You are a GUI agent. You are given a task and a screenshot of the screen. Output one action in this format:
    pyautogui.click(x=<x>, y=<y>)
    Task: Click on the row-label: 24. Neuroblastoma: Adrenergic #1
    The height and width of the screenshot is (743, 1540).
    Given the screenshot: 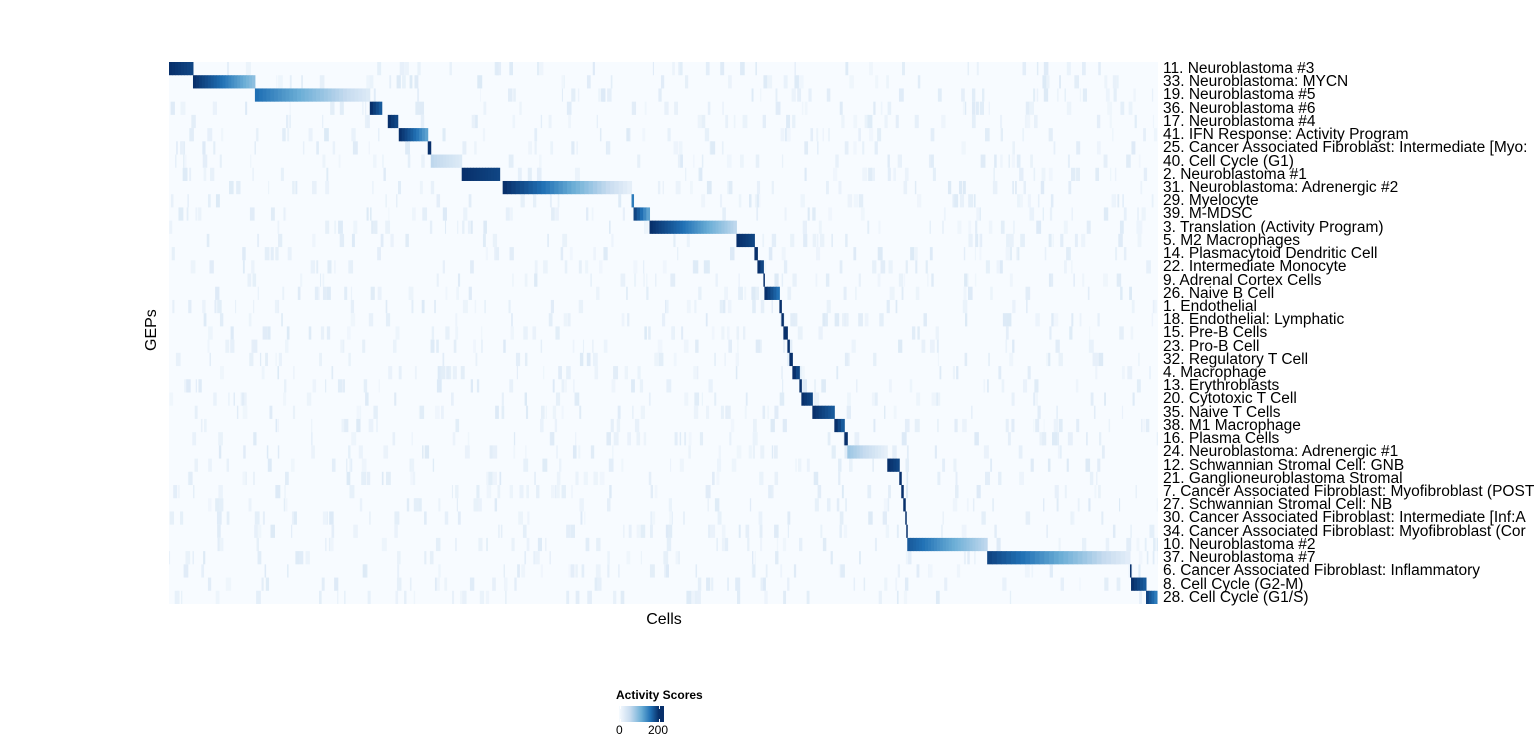 What is the action you would take?
    pyautogui.click(x=1281, y=452)
    